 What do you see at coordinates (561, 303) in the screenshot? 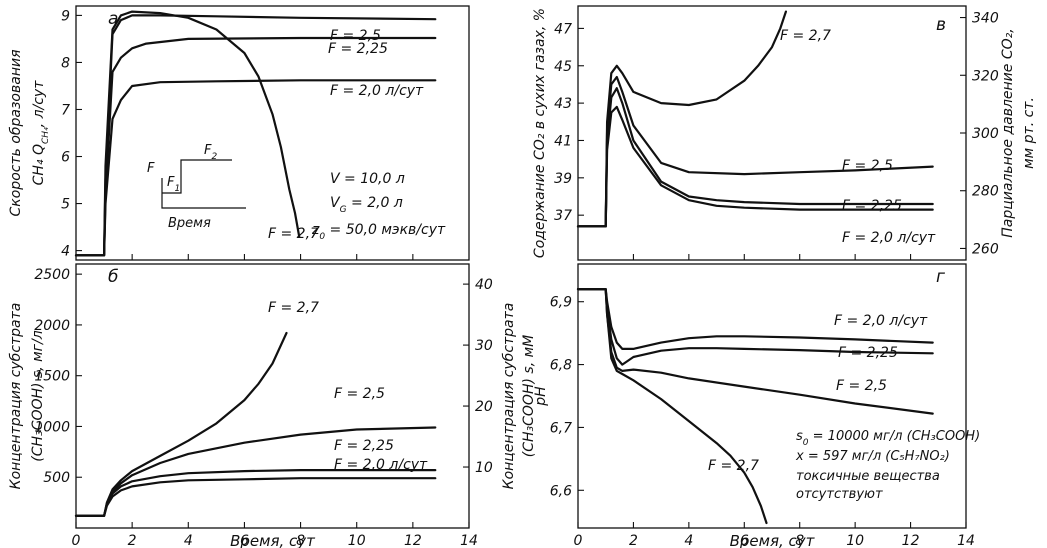
I see `y-tick-label-d: 6,9` at bounding box center [561, 303].